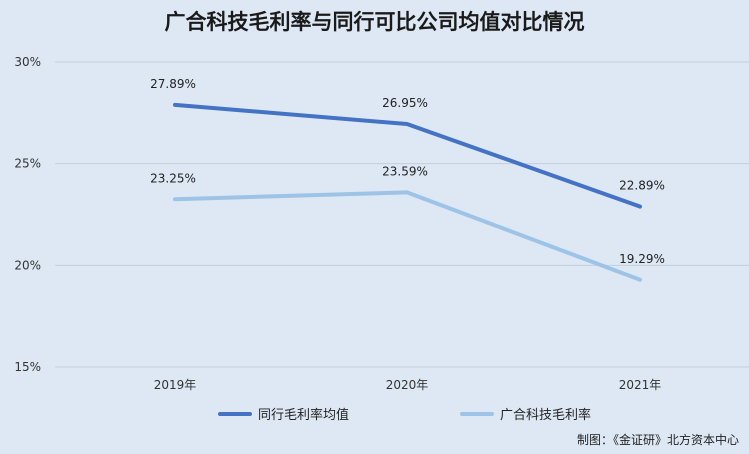  I want to click on legend-label-guanghe: 广合科技毛利率, so click(546, 415).